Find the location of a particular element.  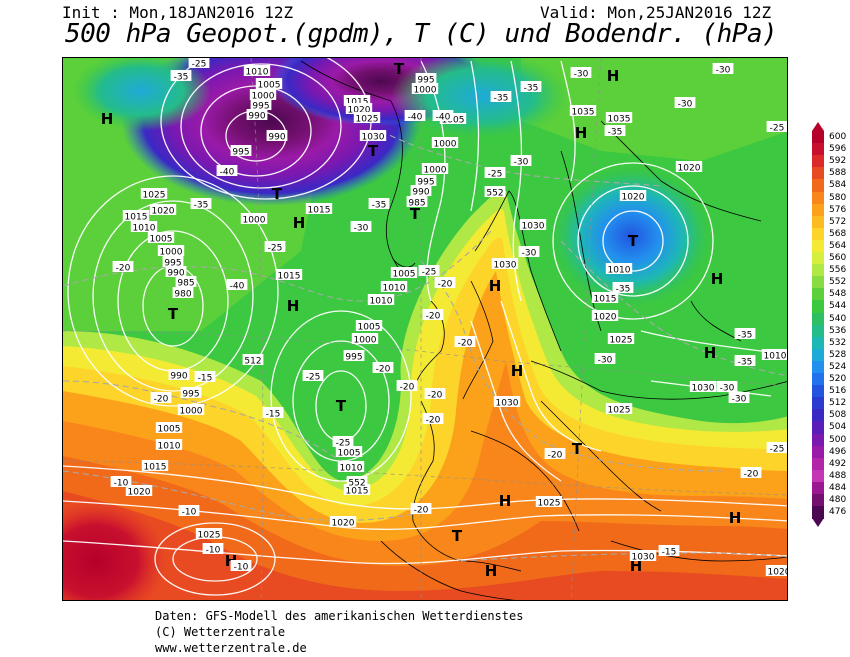

legend-label: 520 is located at coordinates (838, 379).